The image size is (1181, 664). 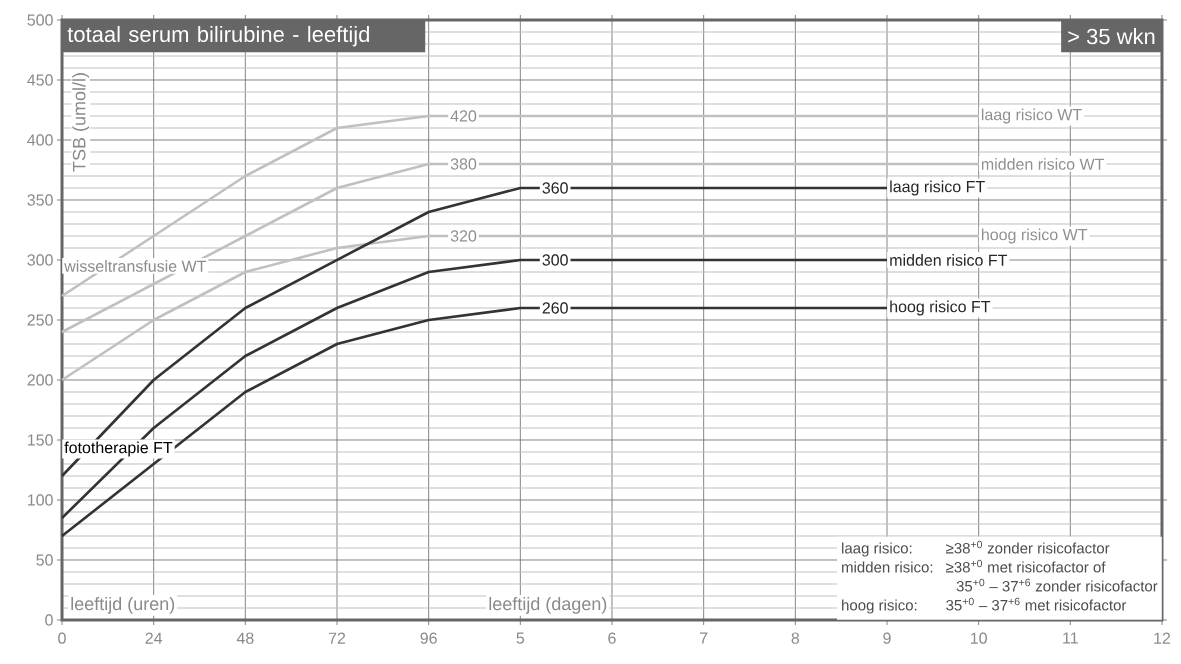 What do you see at coordinates (44, 560) in the screenshot?
I see `y-tick-label: 50` at bounding box center [44, 560].